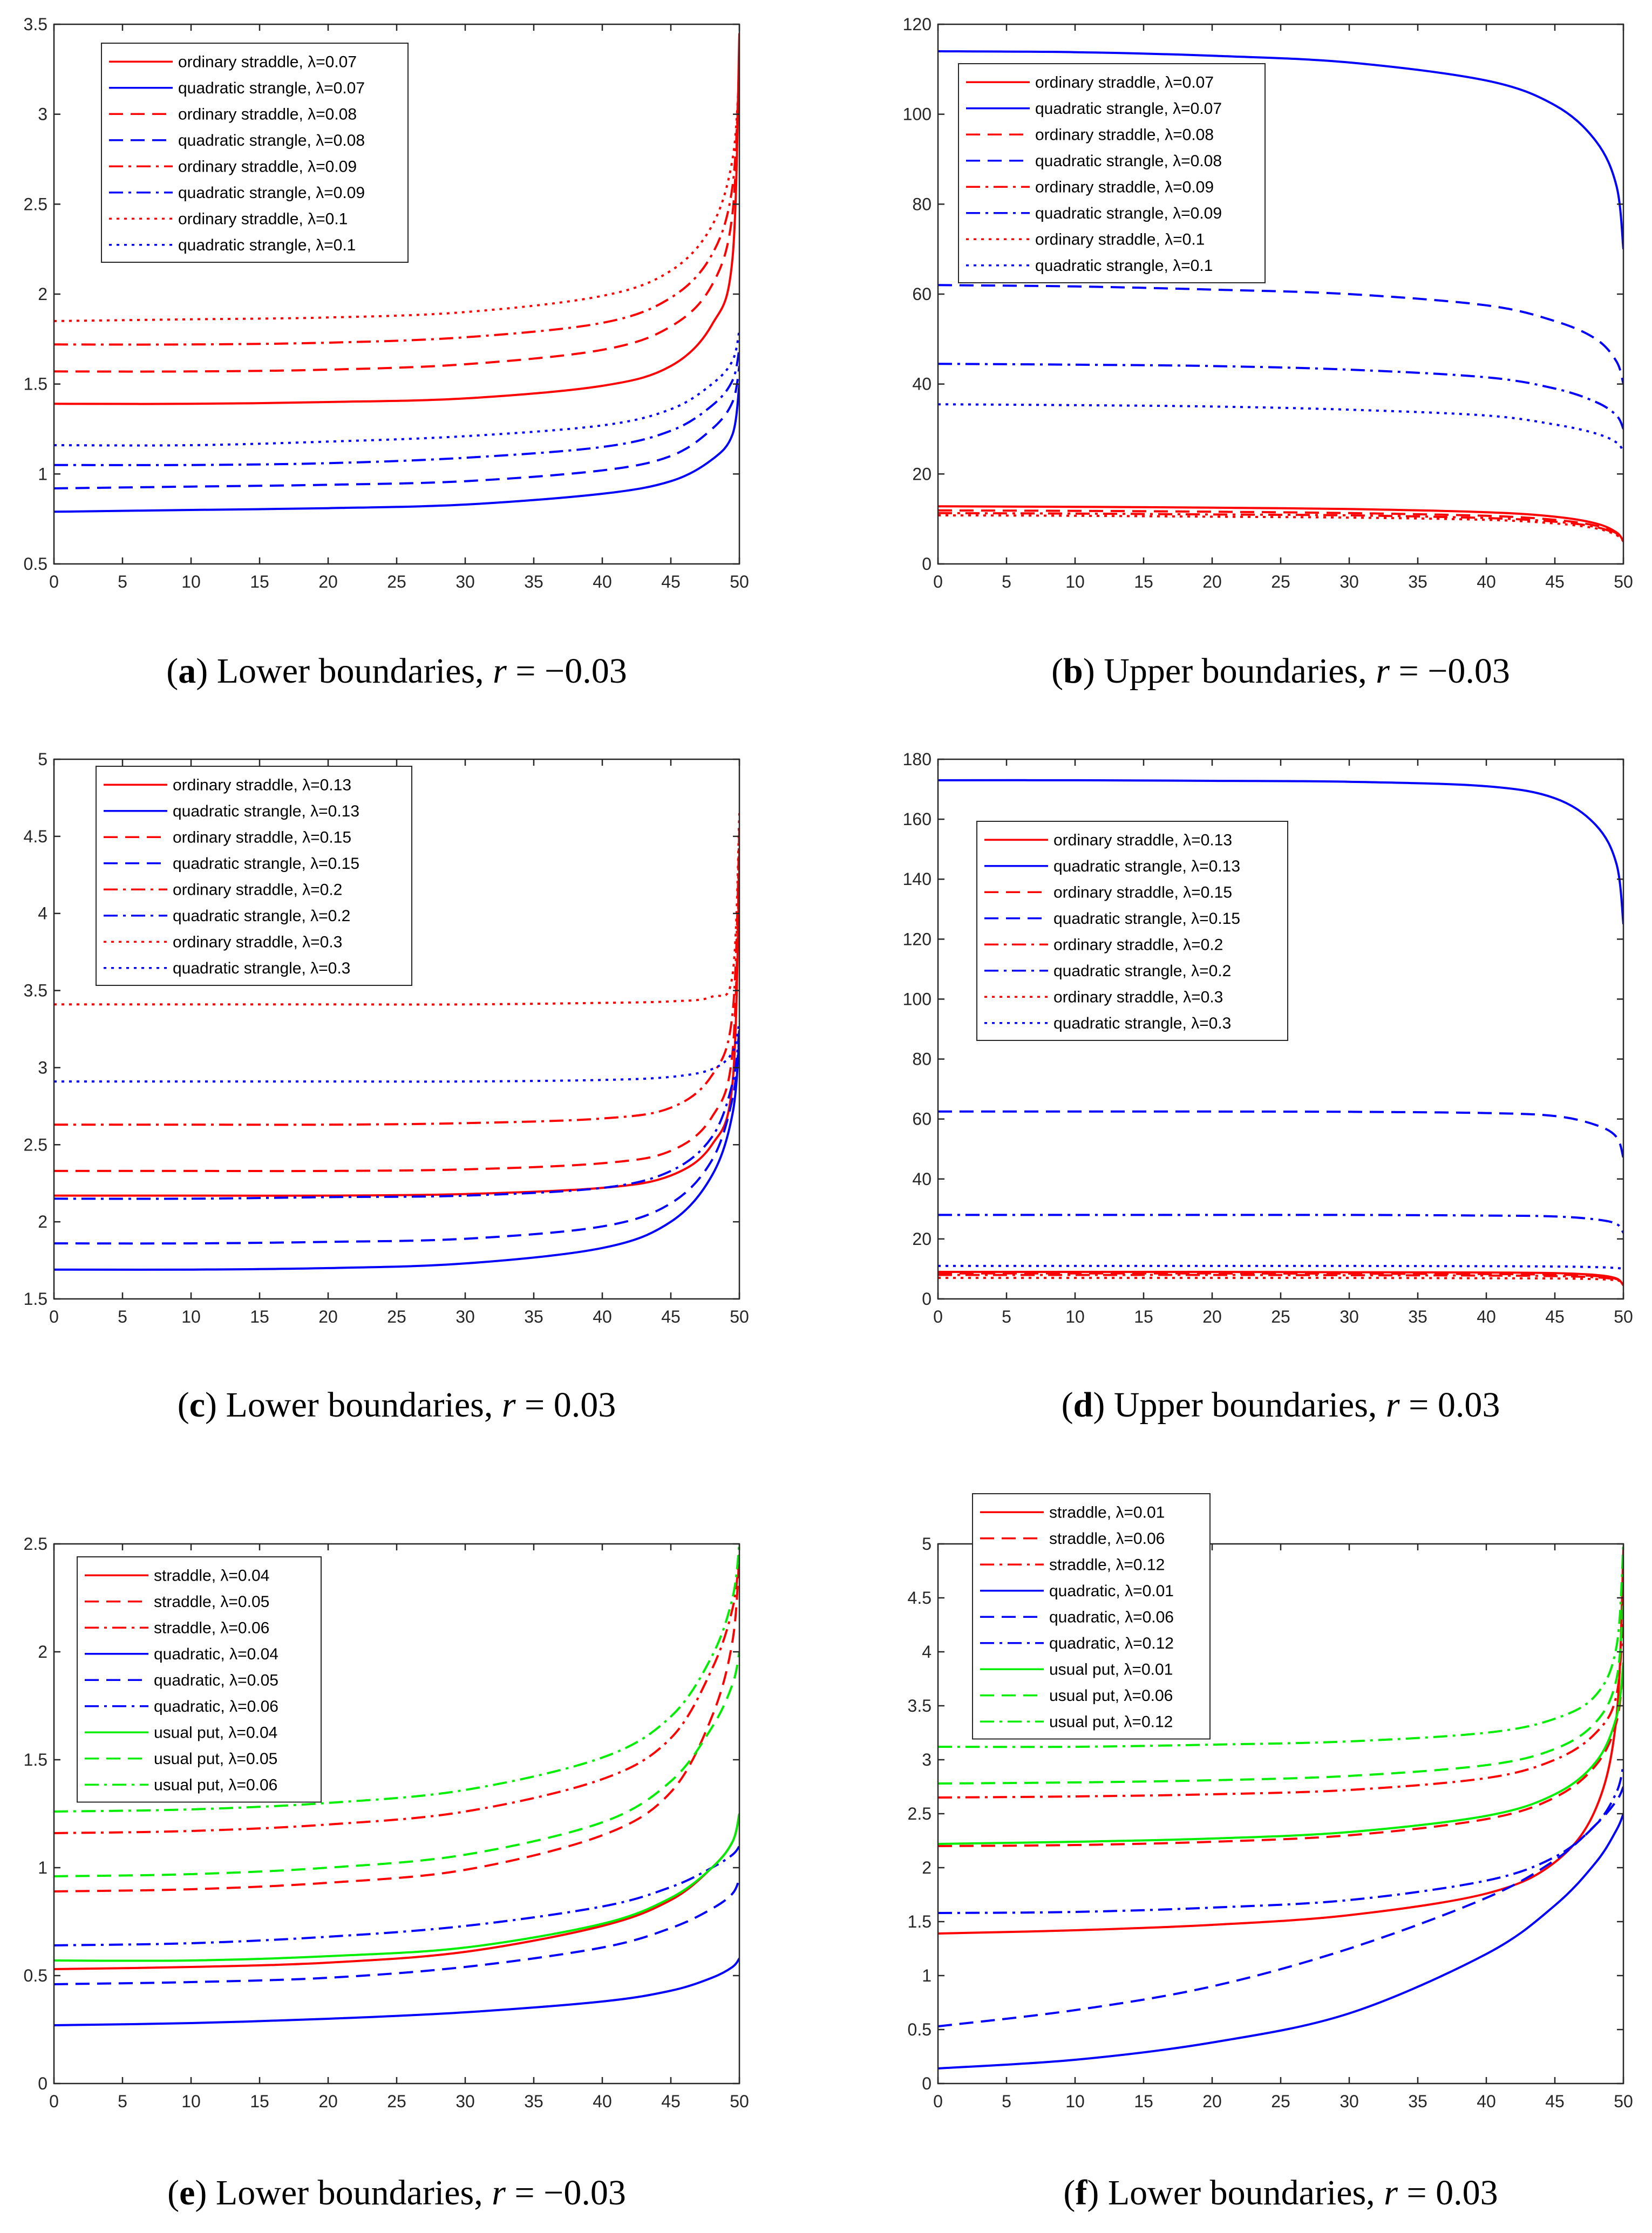  What do you see at coordinates (1111, 1696) in the screenshot?
I see `legend-entry: usual put, λ=0.06` at bounding box center [1111, 1696].